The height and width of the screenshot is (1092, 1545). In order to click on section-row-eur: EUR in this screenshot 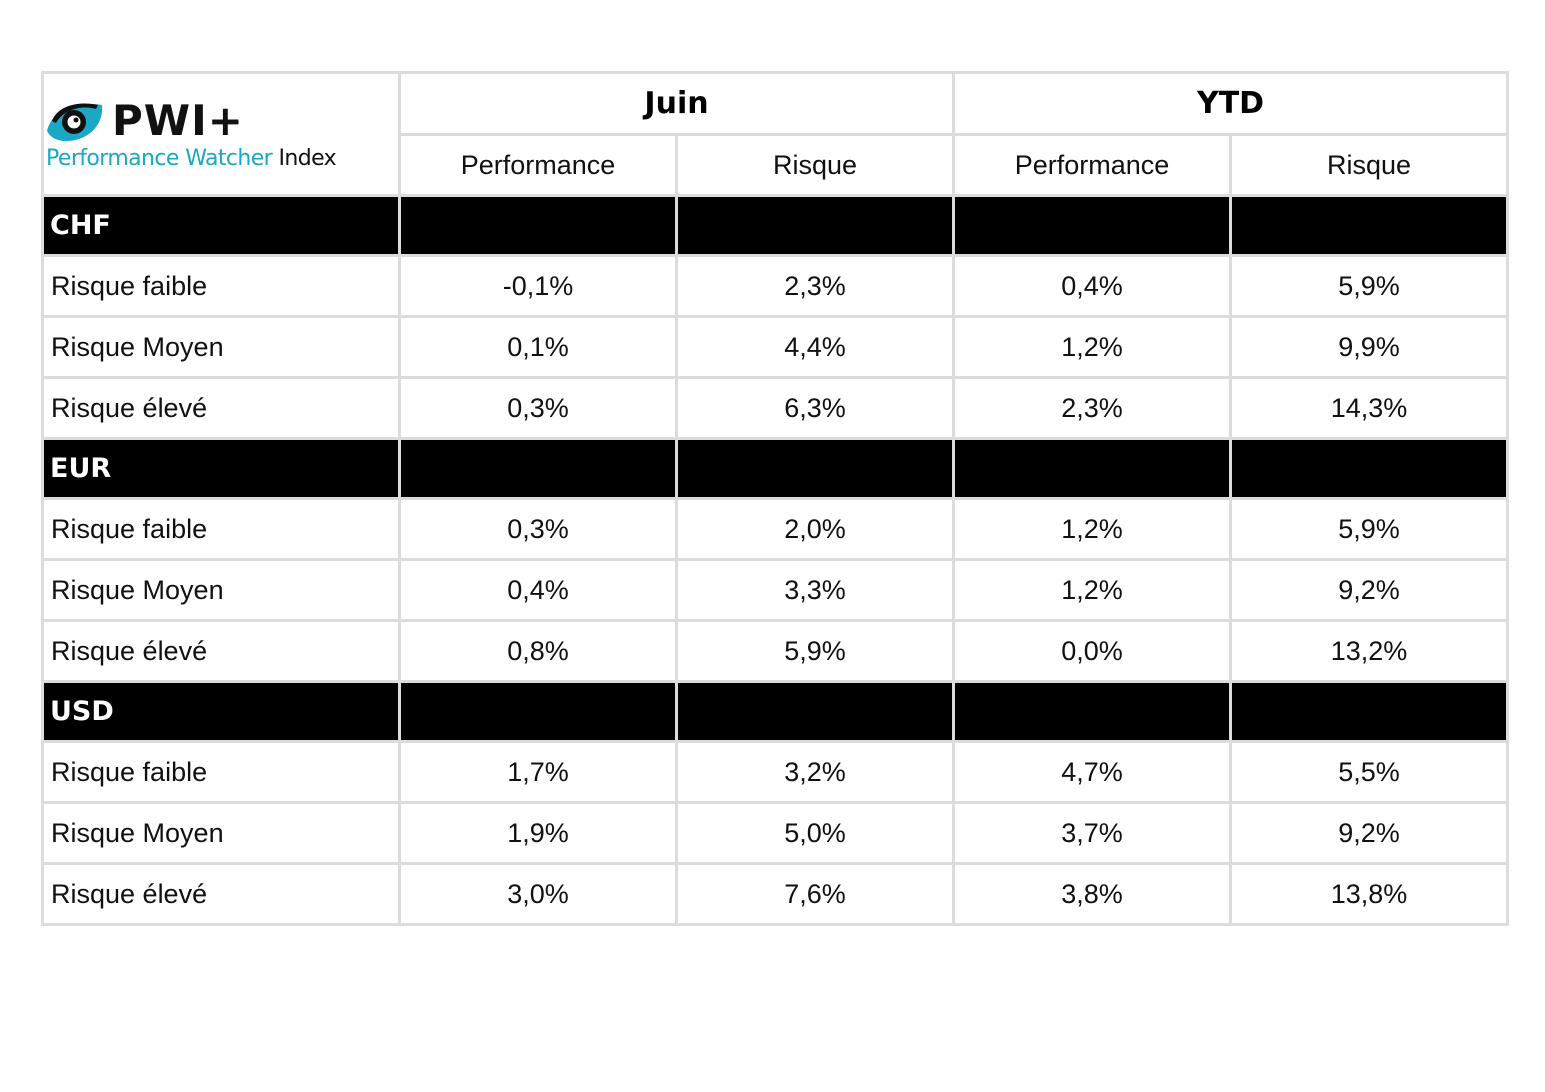, I will do `click(775, 468)`.